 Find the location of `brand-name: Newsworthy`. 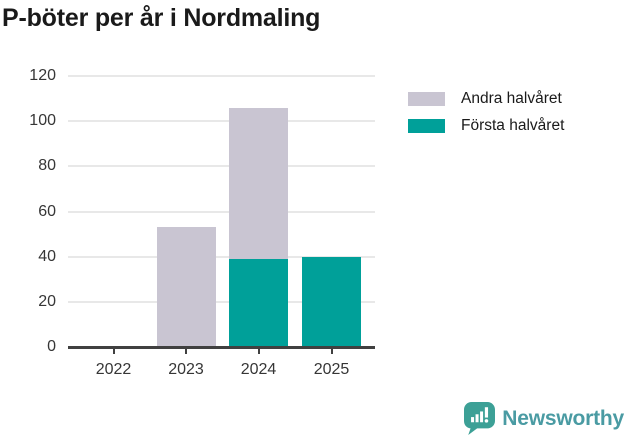

brand-name: Newsworthy is located at coordinates (563, 418).